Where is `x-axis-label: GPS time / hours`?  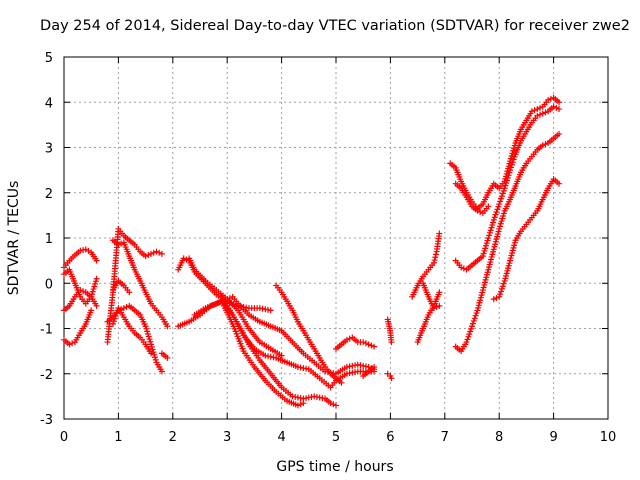
x-axis-label: GPS time / hours is located at coordinates (334, 467).